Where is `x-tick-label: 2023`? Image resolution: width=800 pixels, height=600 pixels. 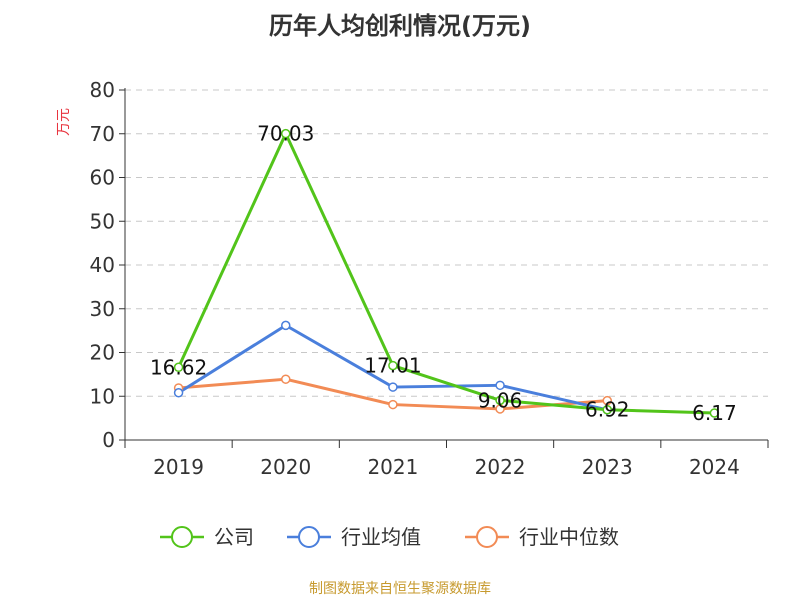
x-tick-label: 2023 is located at coordinates (607, 467).